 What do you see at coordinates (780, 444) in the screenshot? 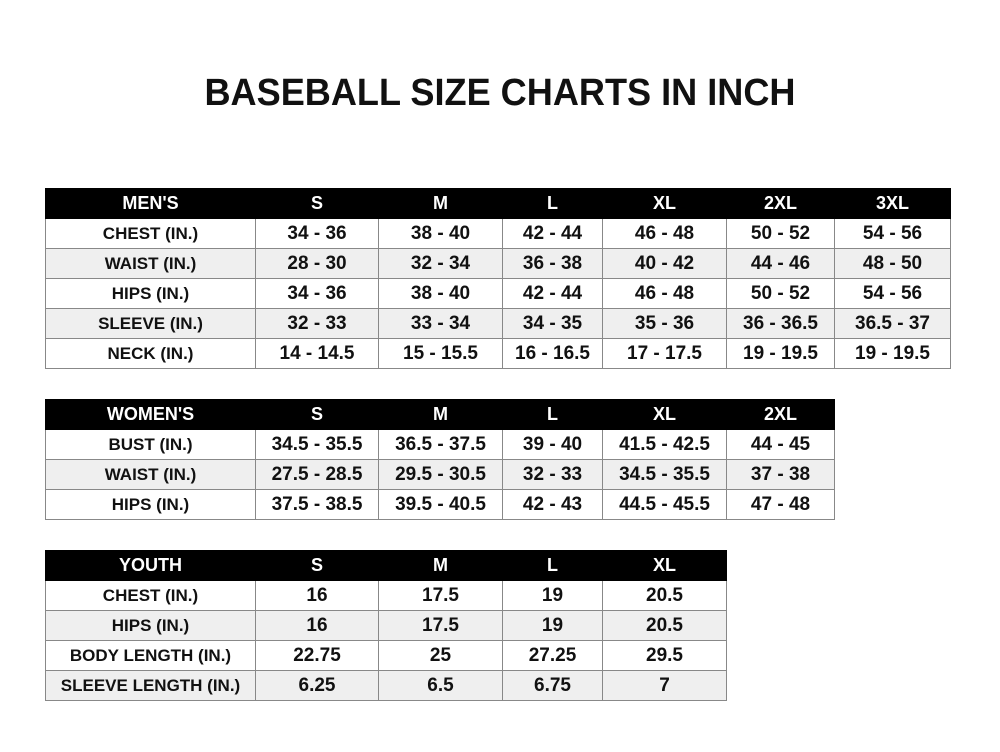
I see `measurement-cell: 44 - 45` at bounding box center [780, 444].